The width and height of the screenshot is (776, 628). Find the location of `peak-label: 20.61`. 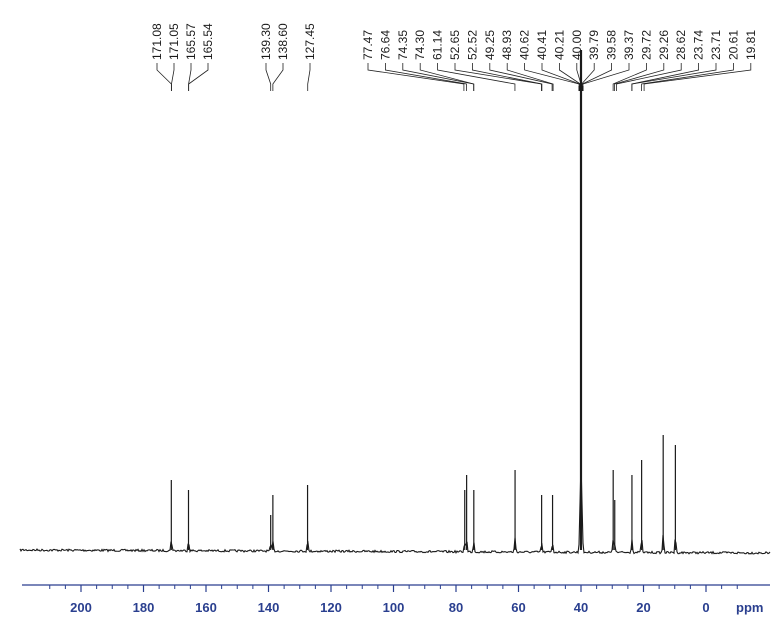

peak-label: 20.61 is located at coordinates (733, 45).